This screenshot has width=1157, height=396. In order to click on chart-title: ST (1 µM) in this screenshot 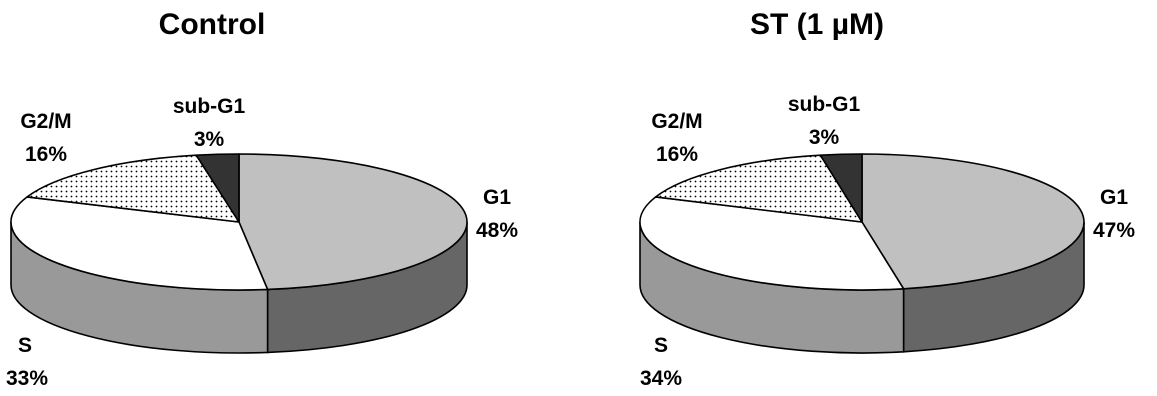, I will do `click(817, 24)`.